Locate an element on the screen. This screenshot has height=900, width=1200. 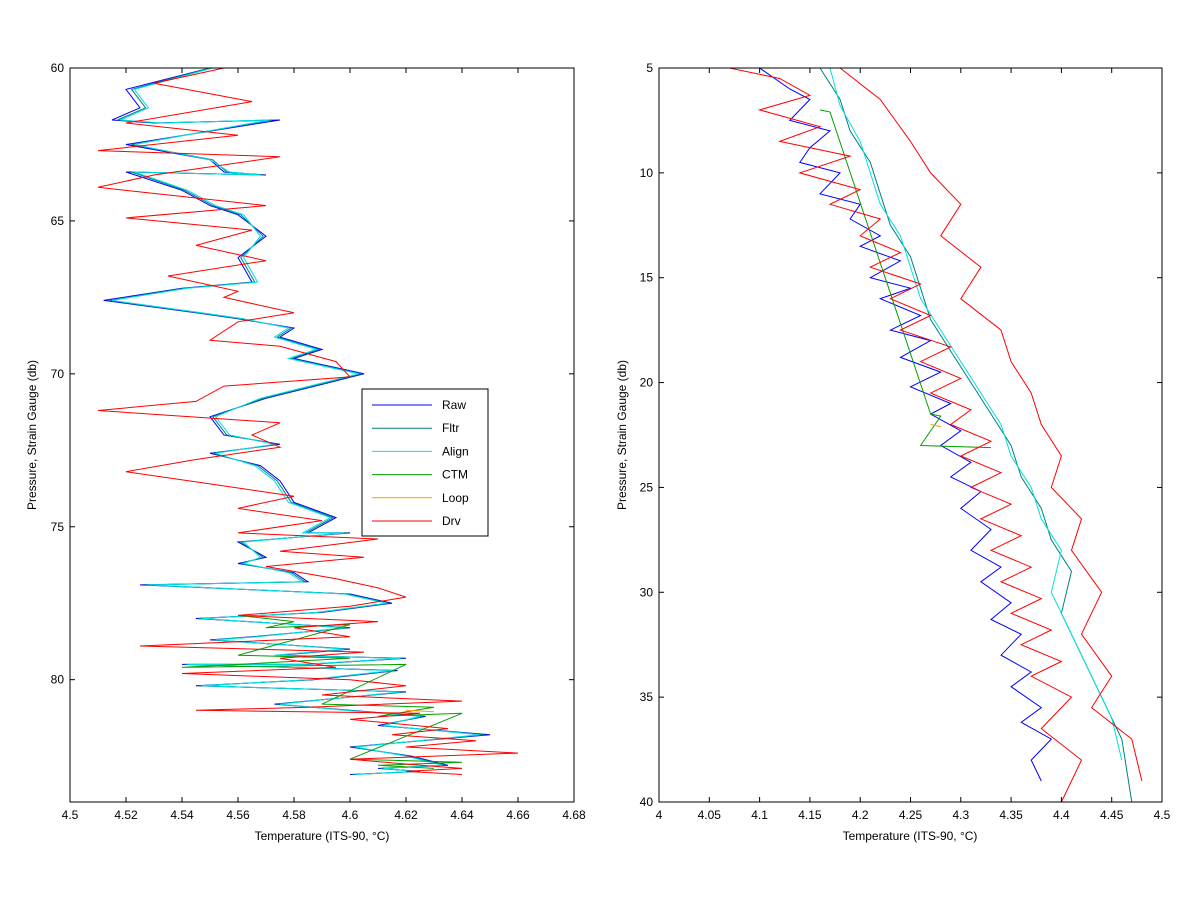
right-y-tick-label: 15 is located at coordinates (647, 278).